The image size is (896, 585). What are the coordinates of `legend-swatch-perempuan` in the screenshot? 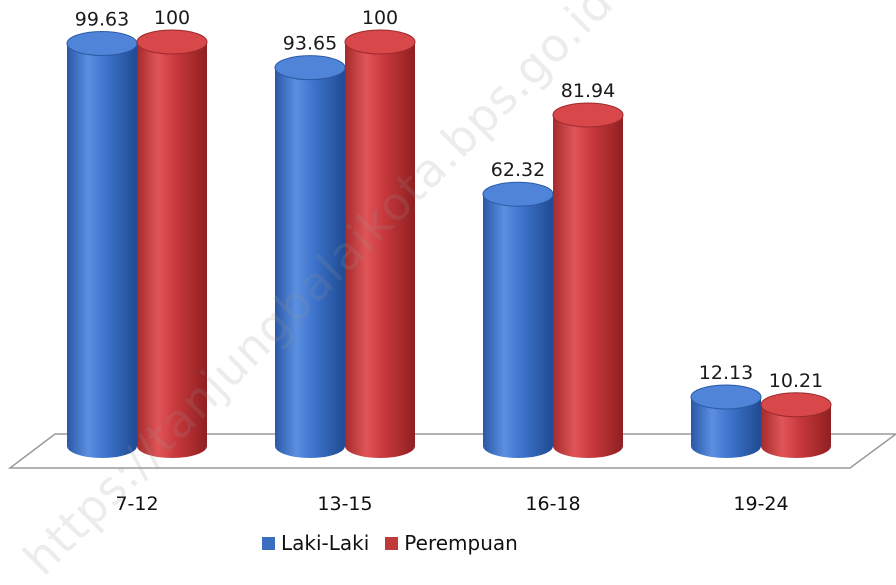 It's located at (392, 543).